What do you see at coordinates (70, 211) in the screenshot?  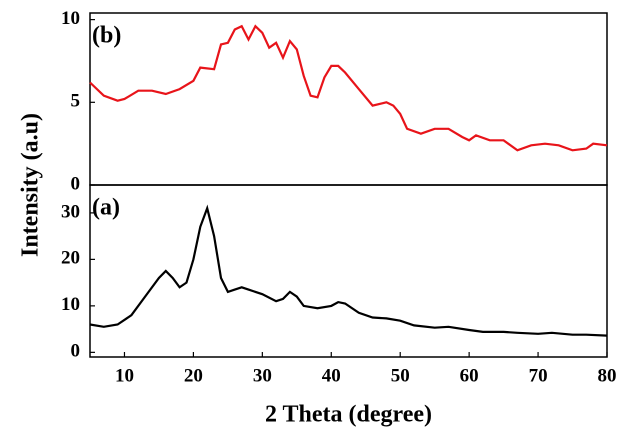 I see `y-tick-label: 30` at bounding box center [70, 211].